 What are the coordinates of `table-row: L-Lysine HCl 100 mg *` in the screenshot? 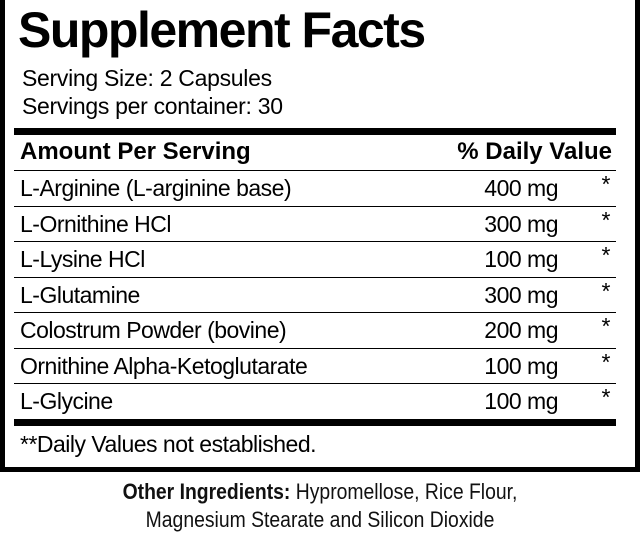 It's located at (315, 258).